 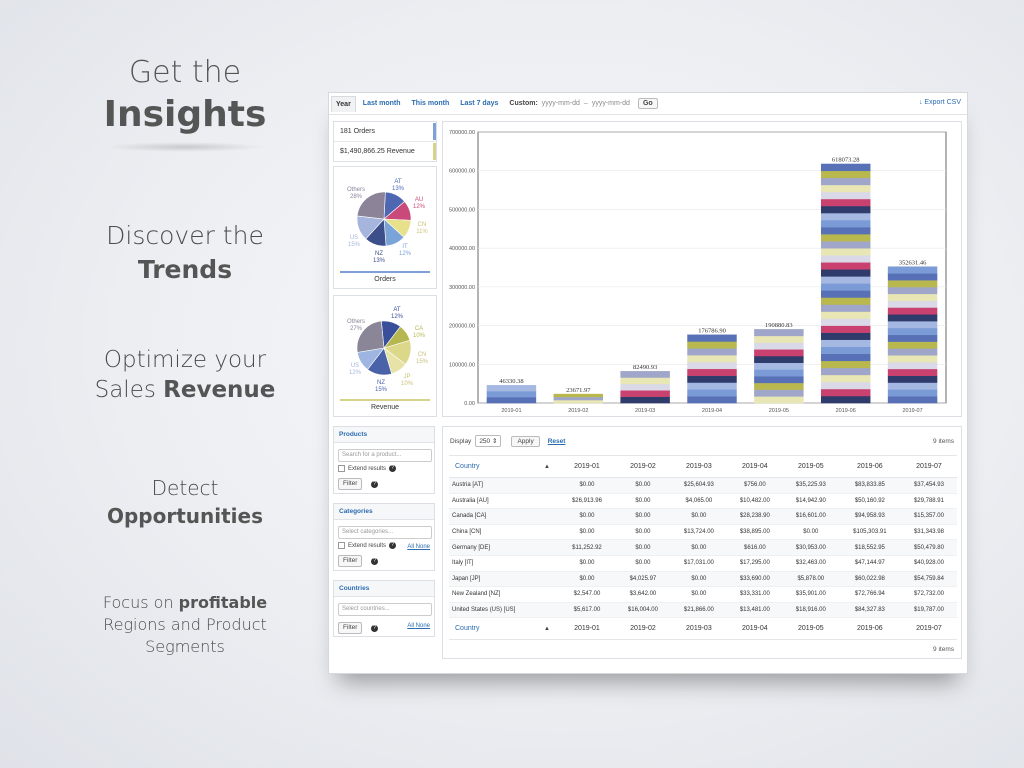 I want to click on orders-stat: 181 Orders, so click(x=385, y=132).